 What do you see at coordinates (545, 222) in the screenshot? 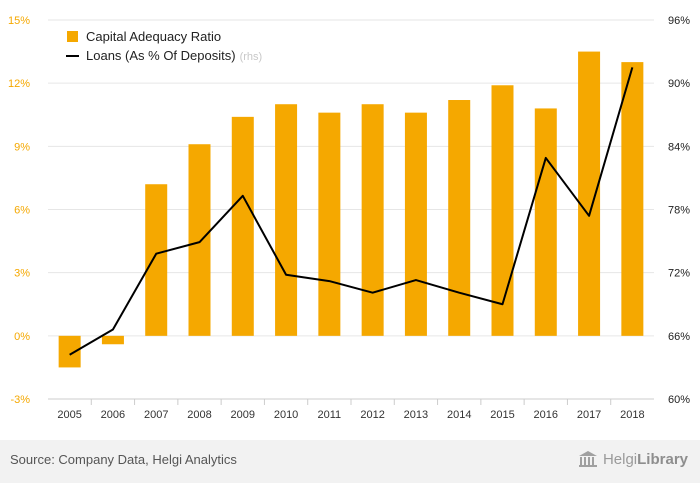
I see `bar-2016` at bounding box center [545, 222].